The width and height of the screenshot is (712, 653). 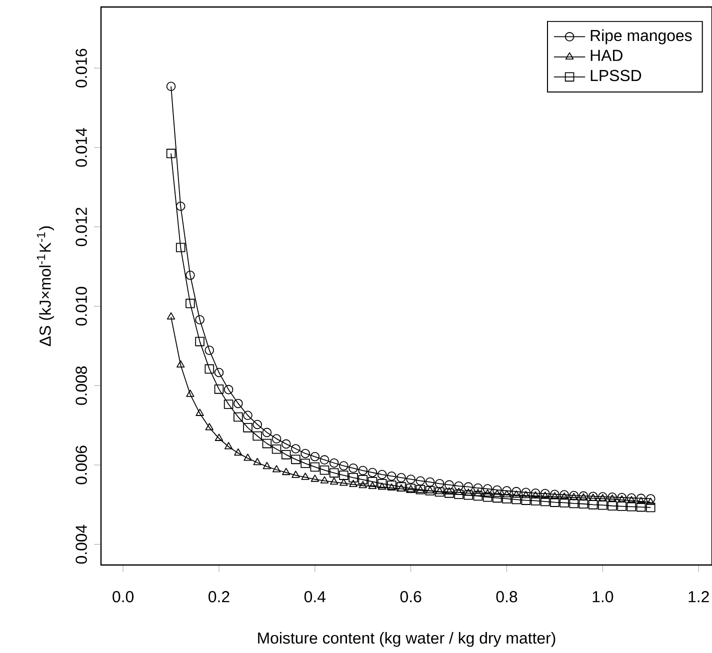 I want to click on x-tick-label: 0.8, so click(x=507, y=596).